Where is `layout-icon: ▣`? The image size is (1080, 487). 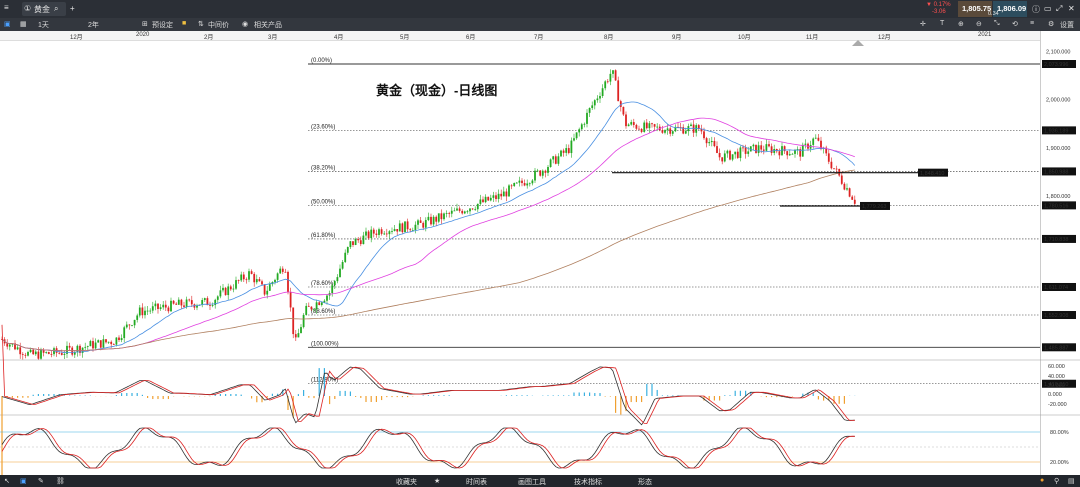 layout-icon: ▣ is located at coordinates (7, 24).